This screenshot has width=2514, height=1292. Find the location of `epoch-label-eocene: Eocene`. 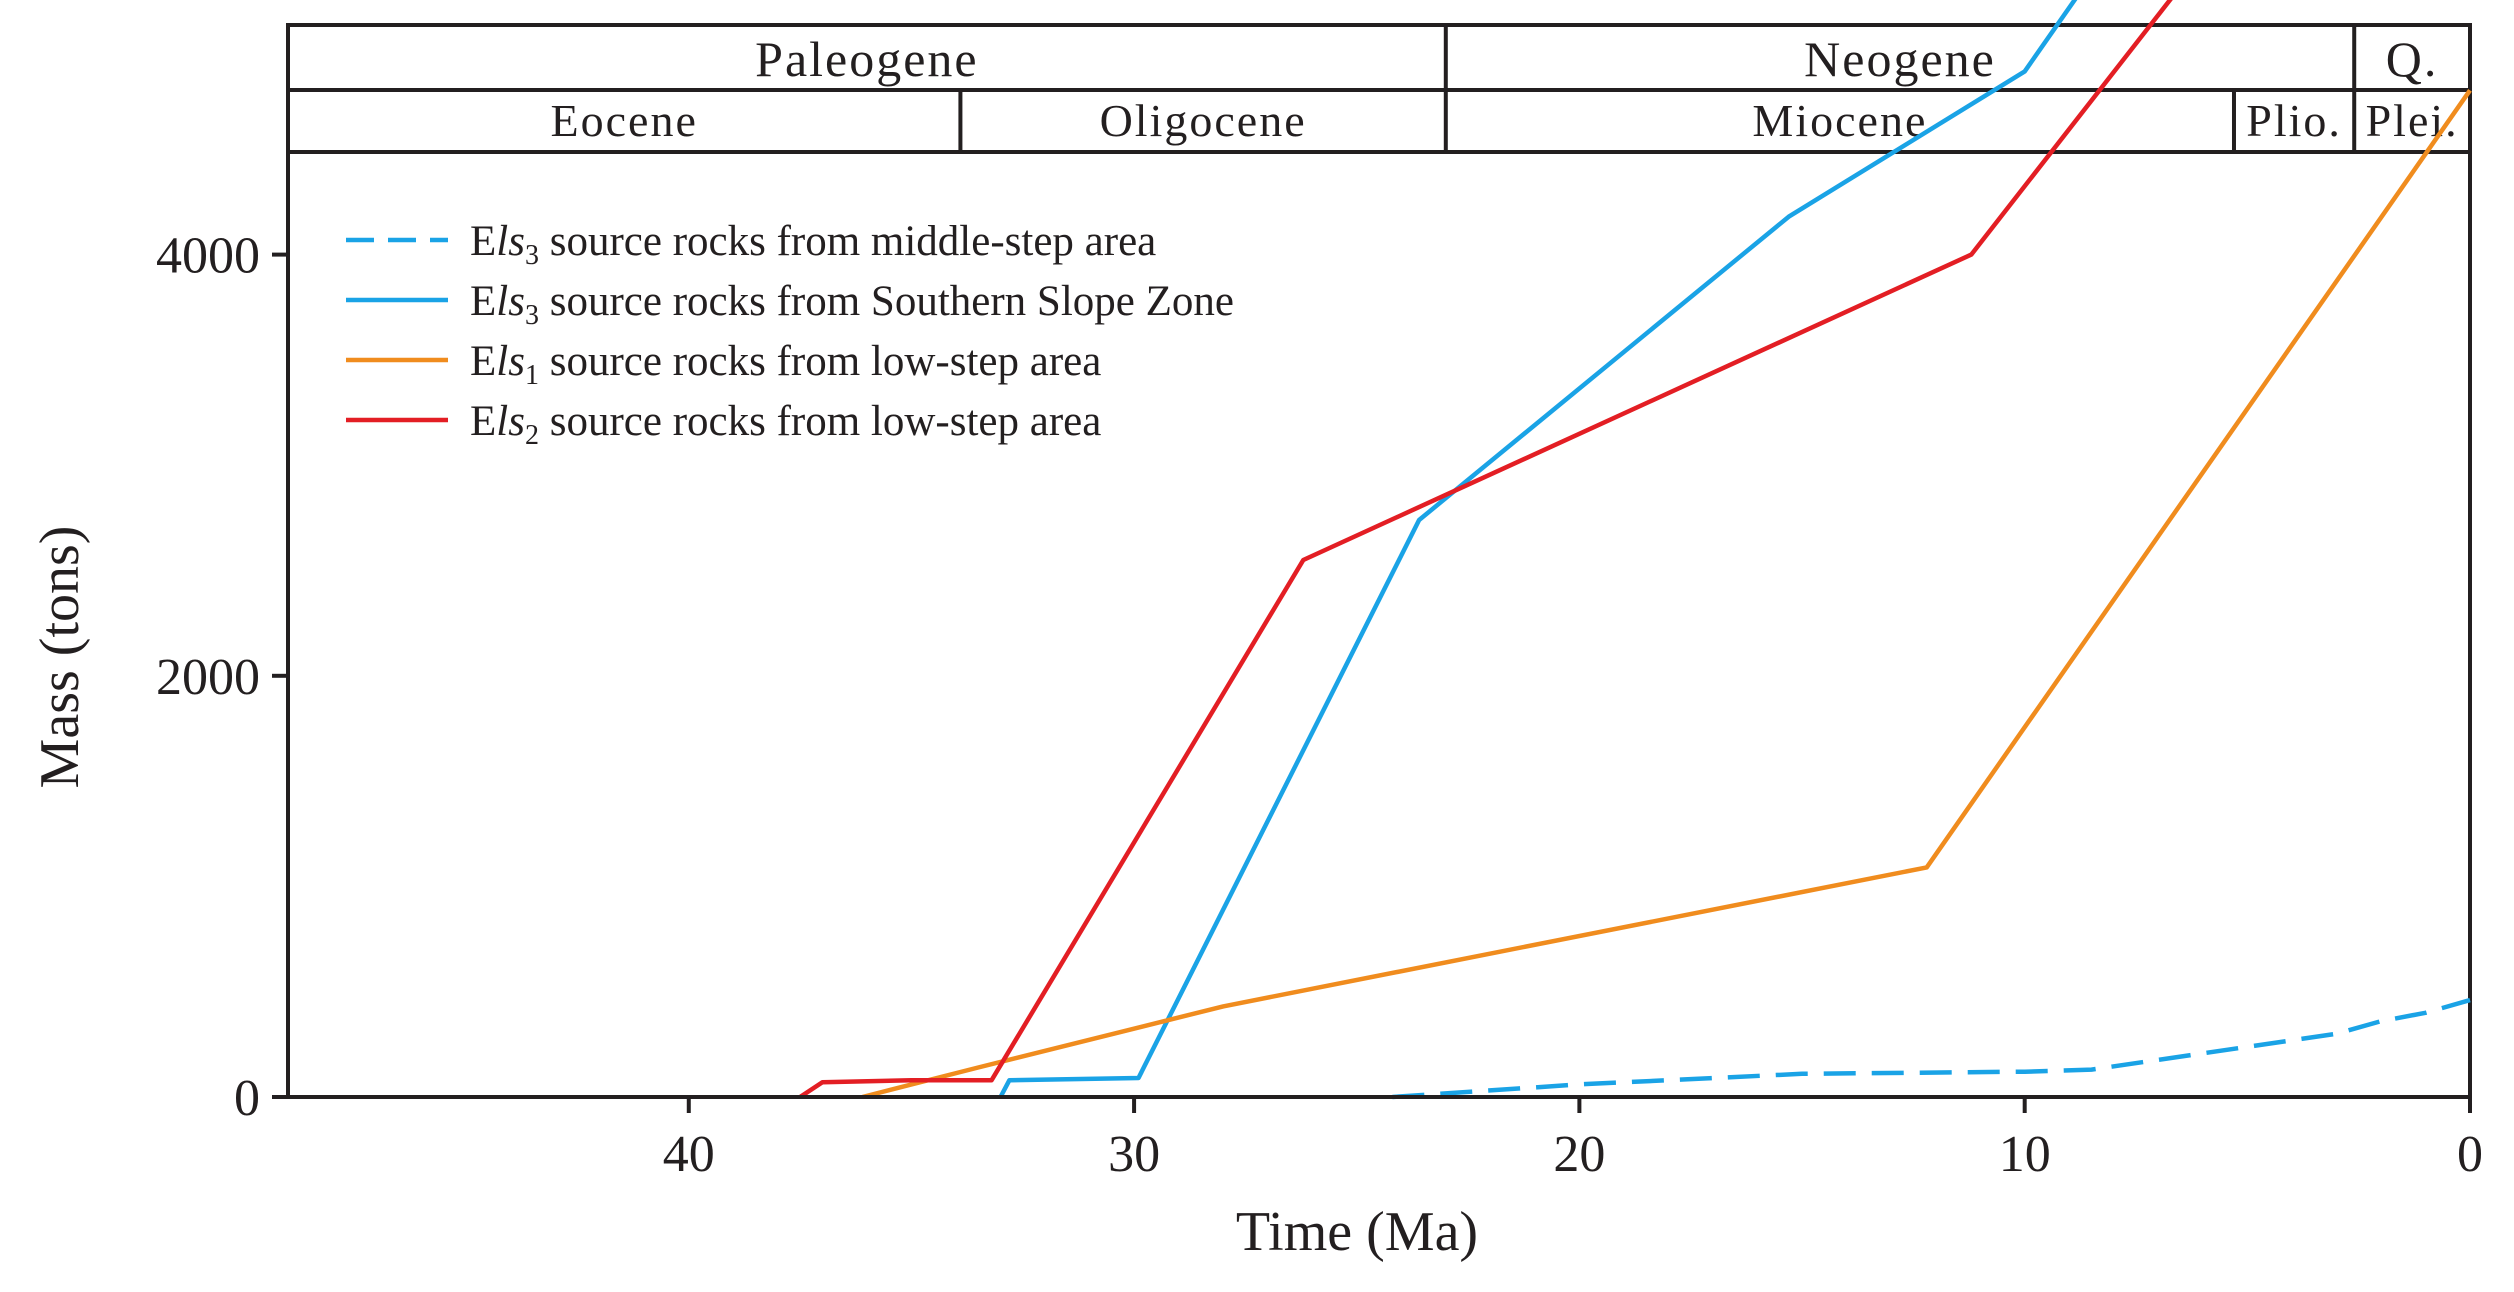

epoch-label-eocene: Eocene is located at coordinates (624, 120).